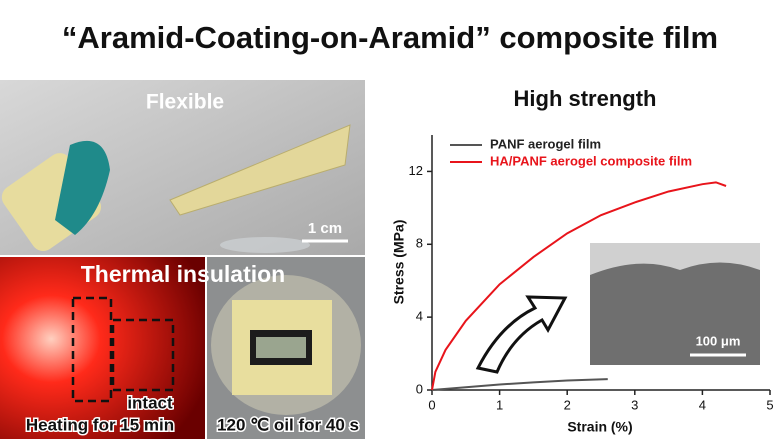 The height and width of the screenshot is (444, 781). I want to click on y-tick-label: 12, so click(416, 170).